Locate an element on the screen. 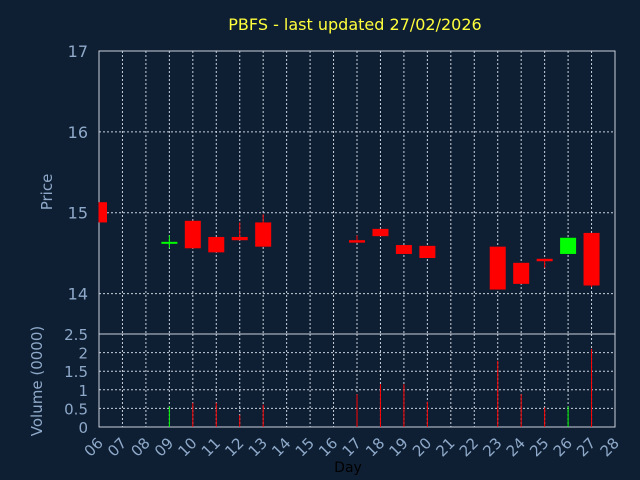  day-tick-label: 19 is located at coordinates (399, 447).